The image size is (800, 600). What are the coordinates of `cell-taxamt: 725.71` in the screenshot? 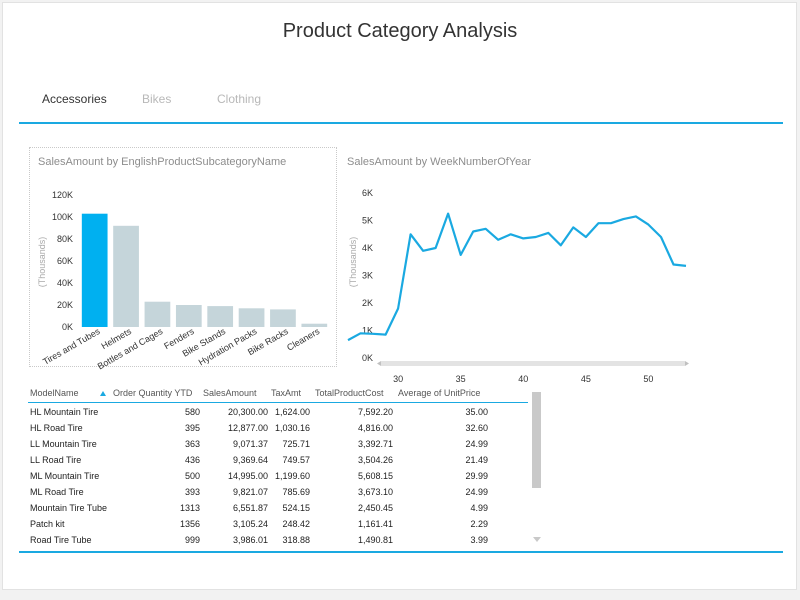 It's located at (296, 444).